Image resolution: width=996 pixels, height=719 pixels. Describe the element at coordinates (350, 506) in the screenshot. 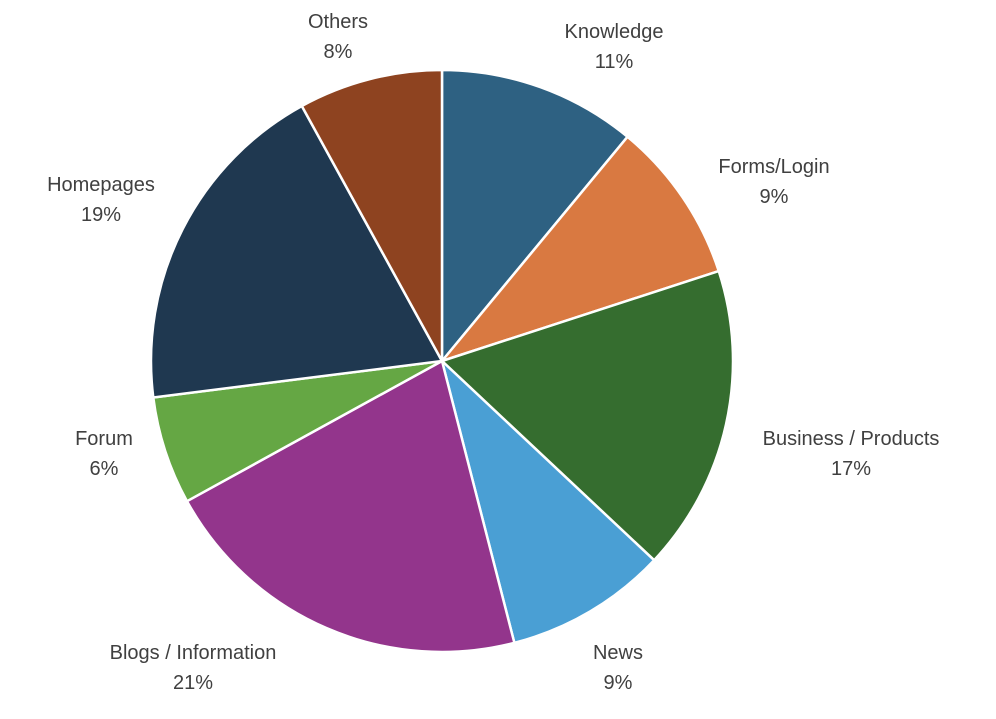

I see `pie-slice-blogs-information` at that location.